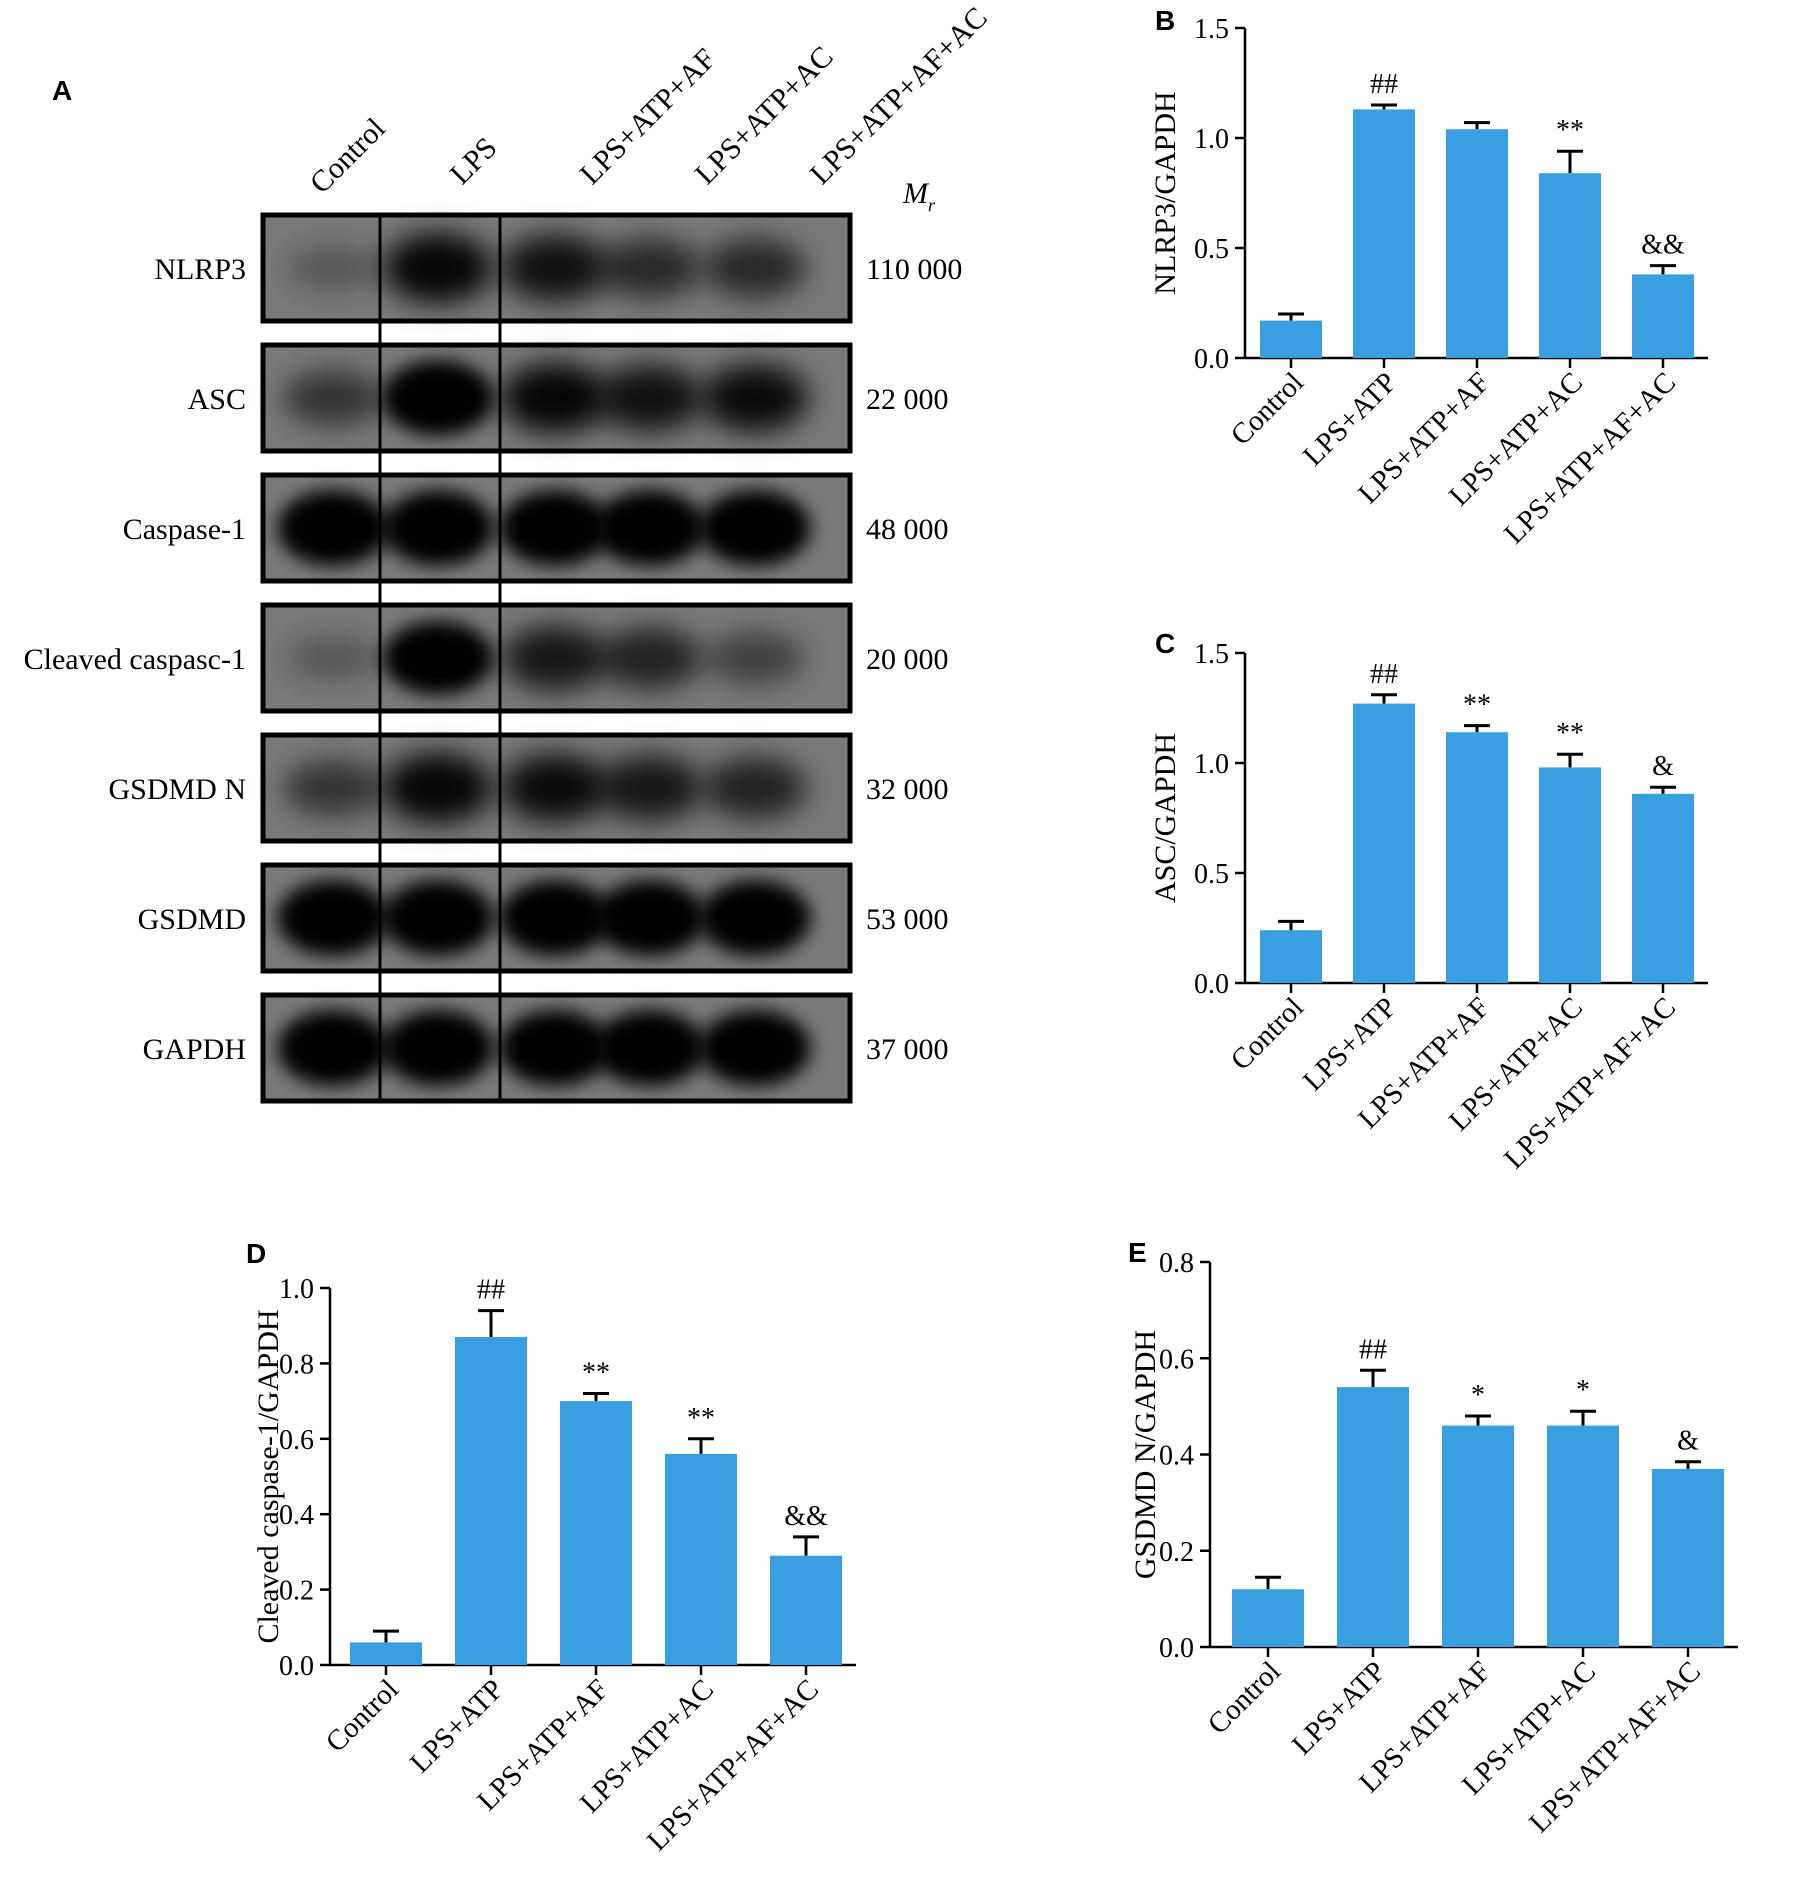  I want to click on blot-row: NLRP3 110 000, so click(558, 268).